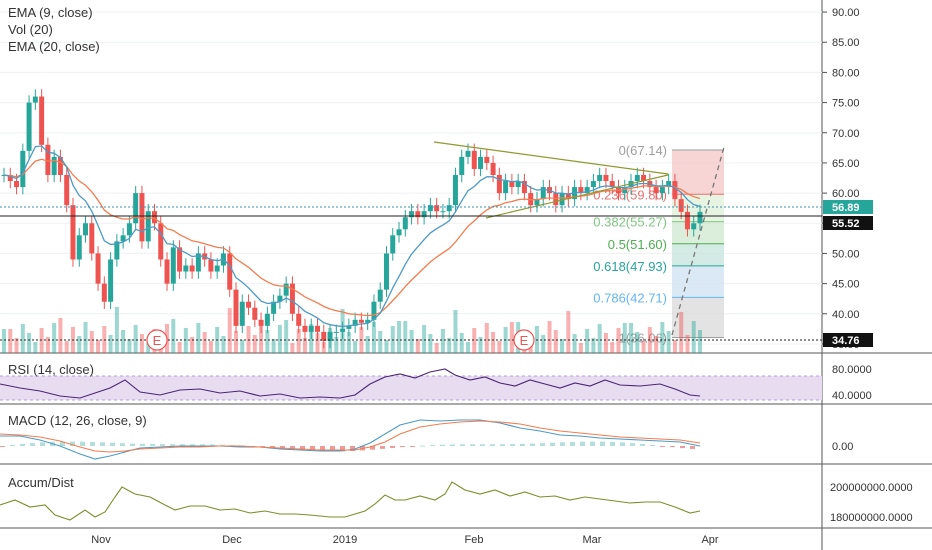 The width and height of the screenshot is (932, 550). I want to click on rsi-pane-title: RSI (14, close), so click(51, 369).